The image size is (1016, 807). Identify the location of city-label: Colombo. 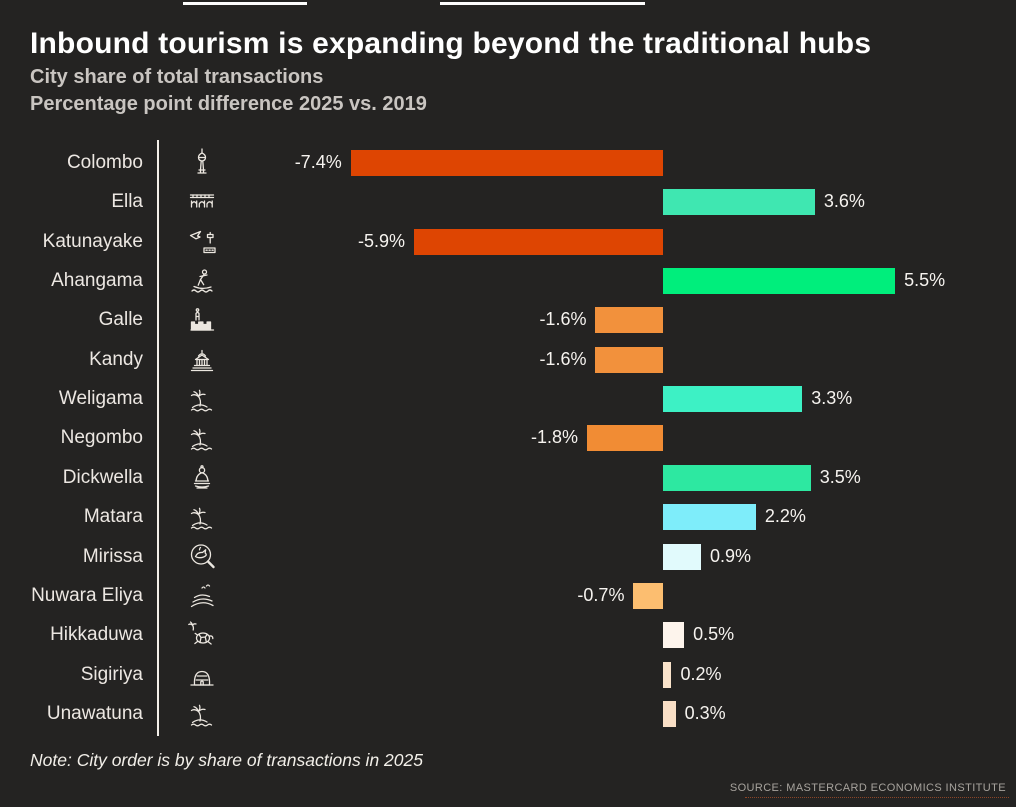
(104, 162).